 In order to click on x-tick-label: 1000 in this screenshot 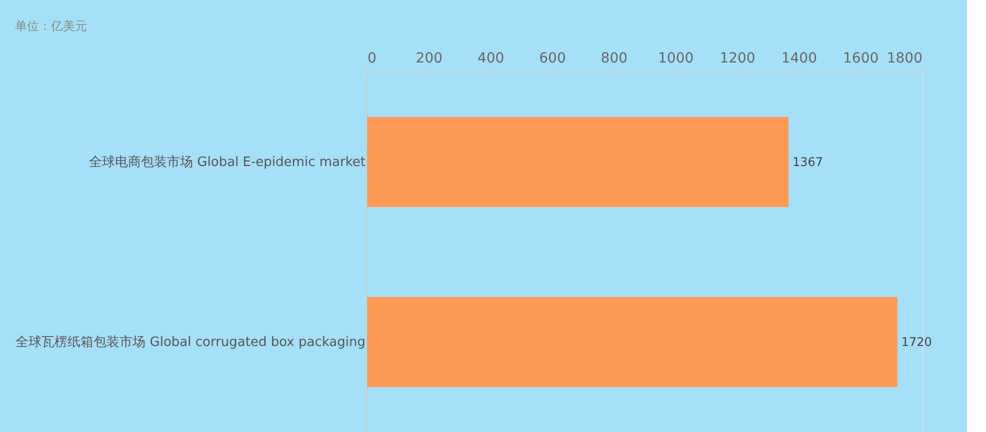, I will do `click(676, 58)`.